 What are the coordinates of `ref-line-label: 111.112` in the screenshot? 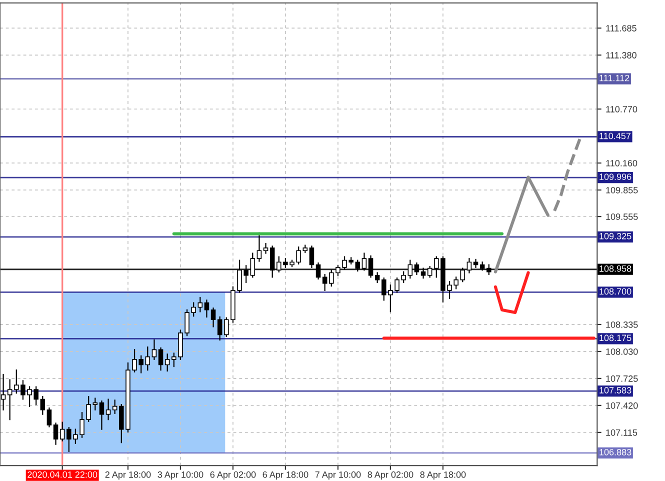 It's located at (615, 78).